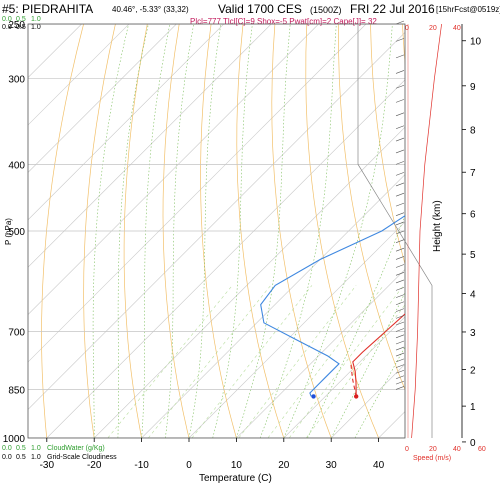 The height and width of the screenshot is (486, 500). I want to click on wind-panel-boundary, so click(395, 231).